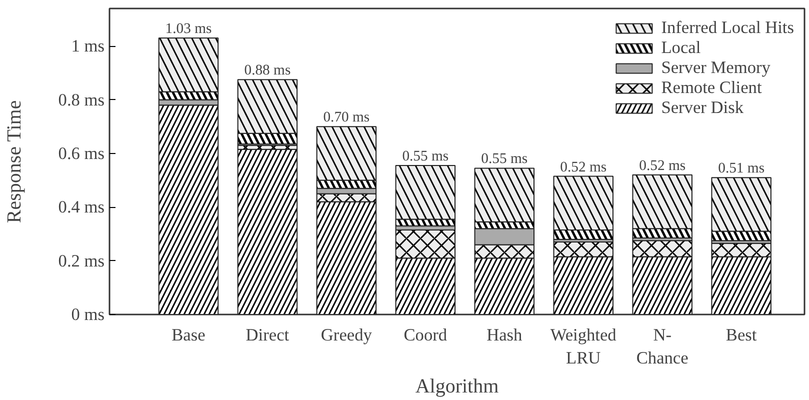 The width and height of the screenshot is (809, 400). What do you see at coordinates (727, 28) in the screenshot?
I see `legend-label: Inferred Local Hits` at bounding box center [727, 28].